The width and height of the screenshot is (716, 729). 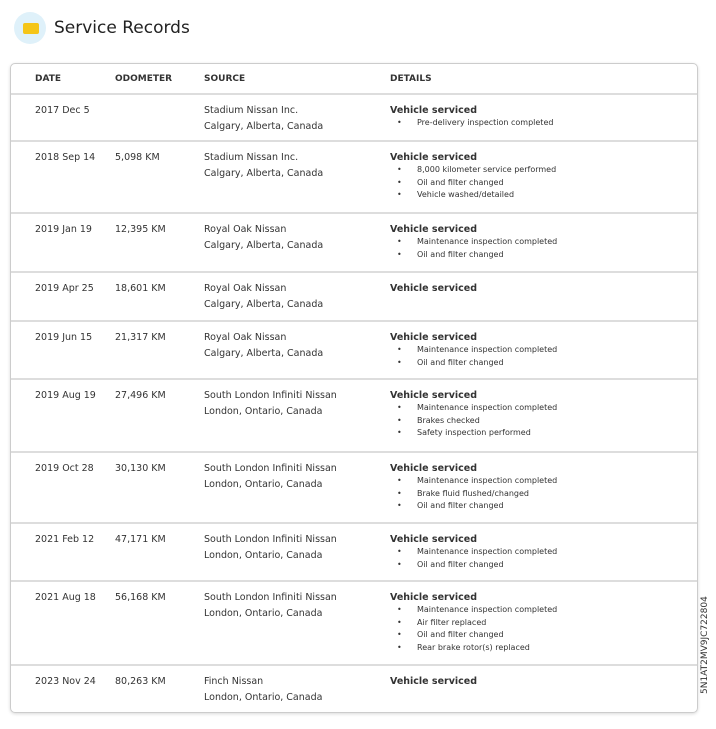 What do you see at coordinates (140, 539) in the screenshot?
I see `record-odometer: 47,171 KM` at bounding box center [140, 539].